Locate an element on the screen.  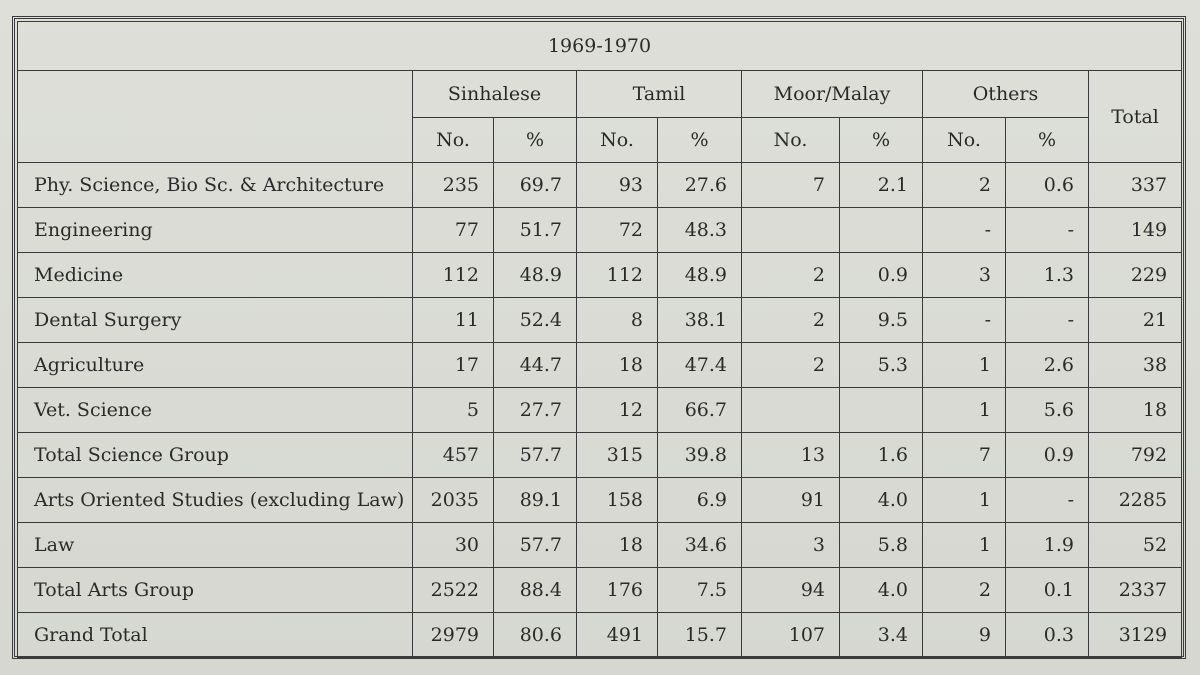
sub-header-row: No. % No. % No. % No. % is located at coordinates (600, 140).